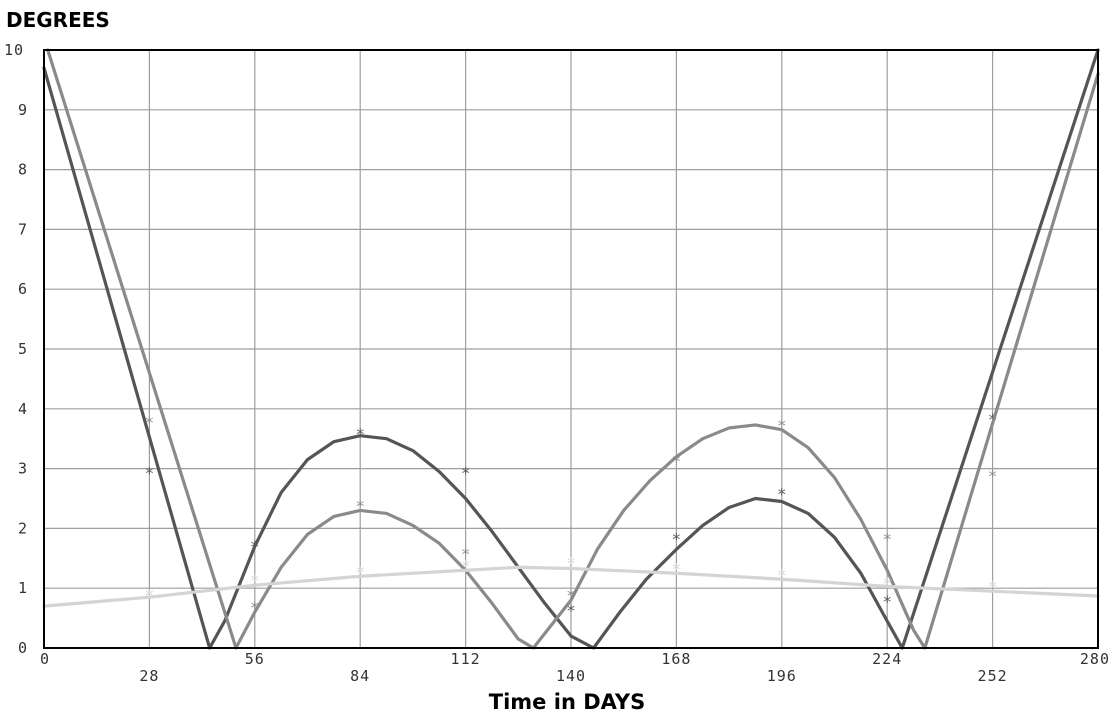 Image resolution: width=1113 pixels, height=714 pixels. What do you see at coordinates (1095, 659) in the screenshot?
I see `x-tick-label: 280` at bounding box center [1095, 659].